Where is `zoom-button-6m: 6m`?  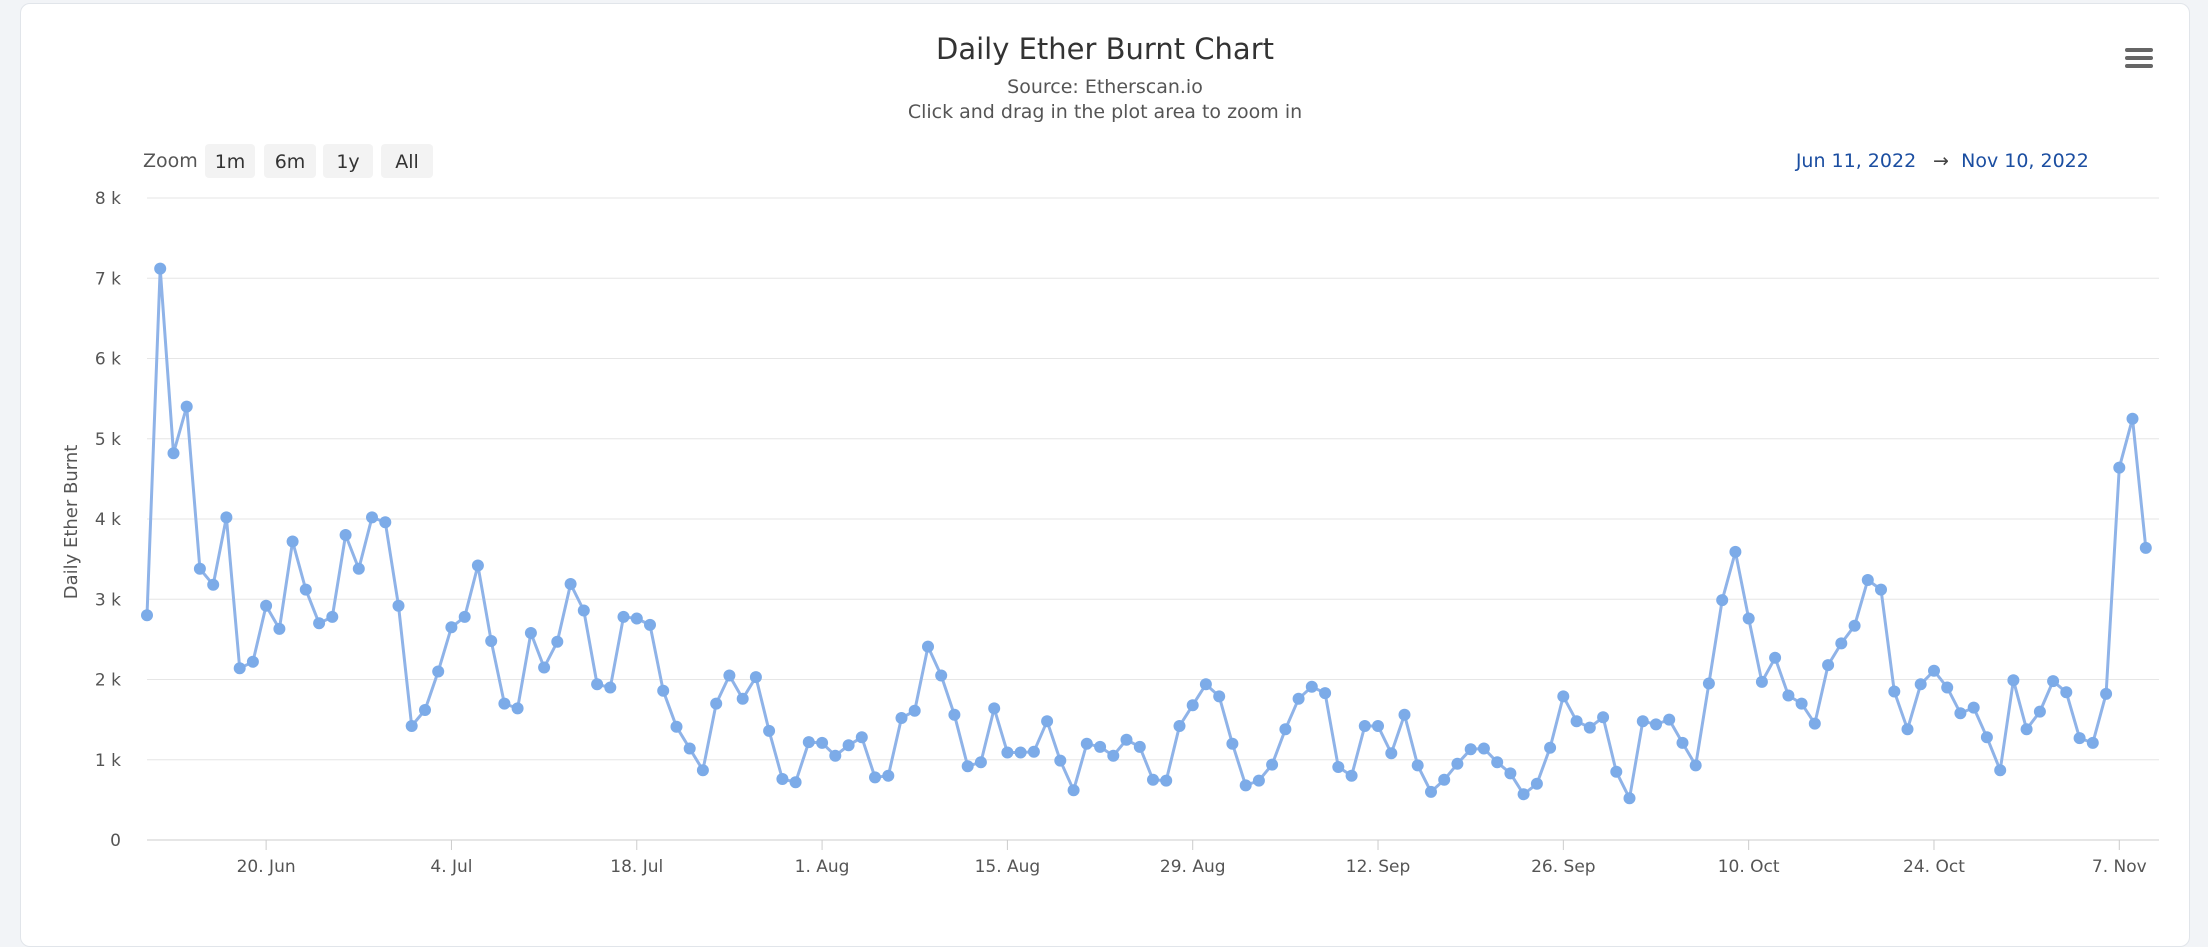
zoom-button-6m: 6m is located at coordinates (290, 161).